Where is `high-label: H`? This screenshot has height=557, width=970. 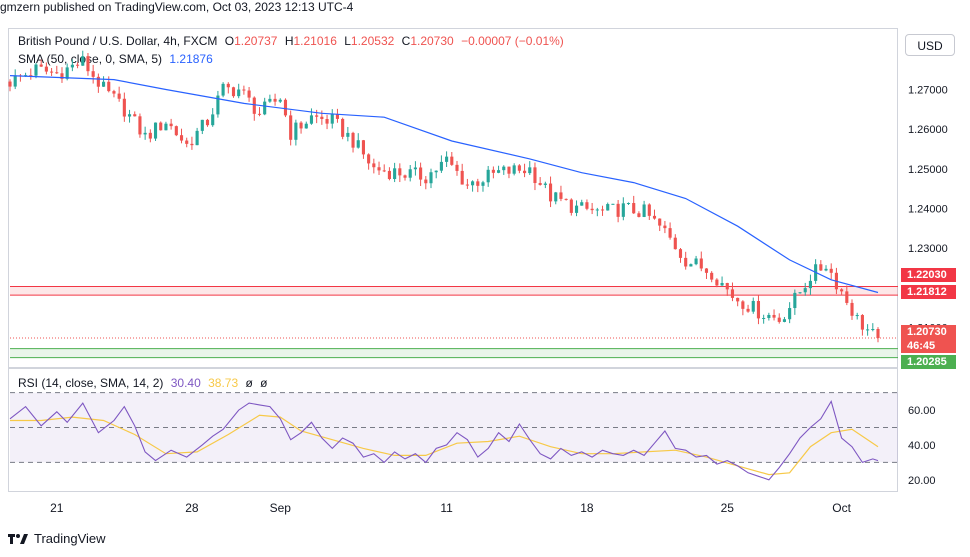
high-label: H is located at coordinates (289, 41).